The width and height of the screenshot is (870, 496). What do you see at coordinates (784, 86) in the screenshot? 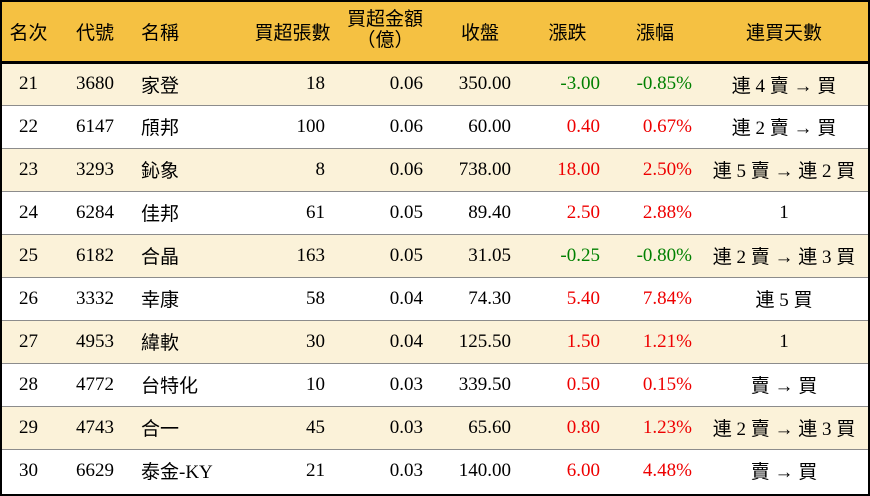
I see `cell-streak: 連 4 賣 → 買` at bounding box center [784, 86].